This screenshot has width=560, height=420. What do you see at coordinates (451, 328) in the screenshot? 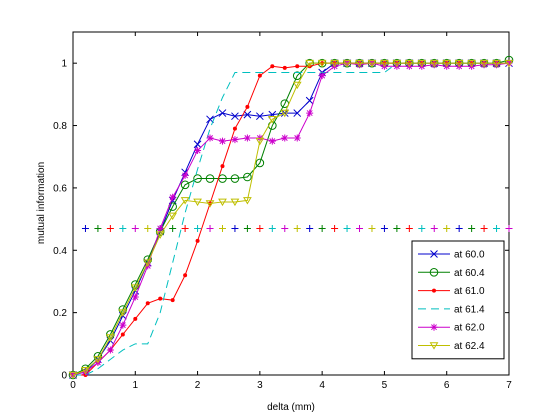
I see `legend-entry: at 62.0` at bounding box center [451, 328].